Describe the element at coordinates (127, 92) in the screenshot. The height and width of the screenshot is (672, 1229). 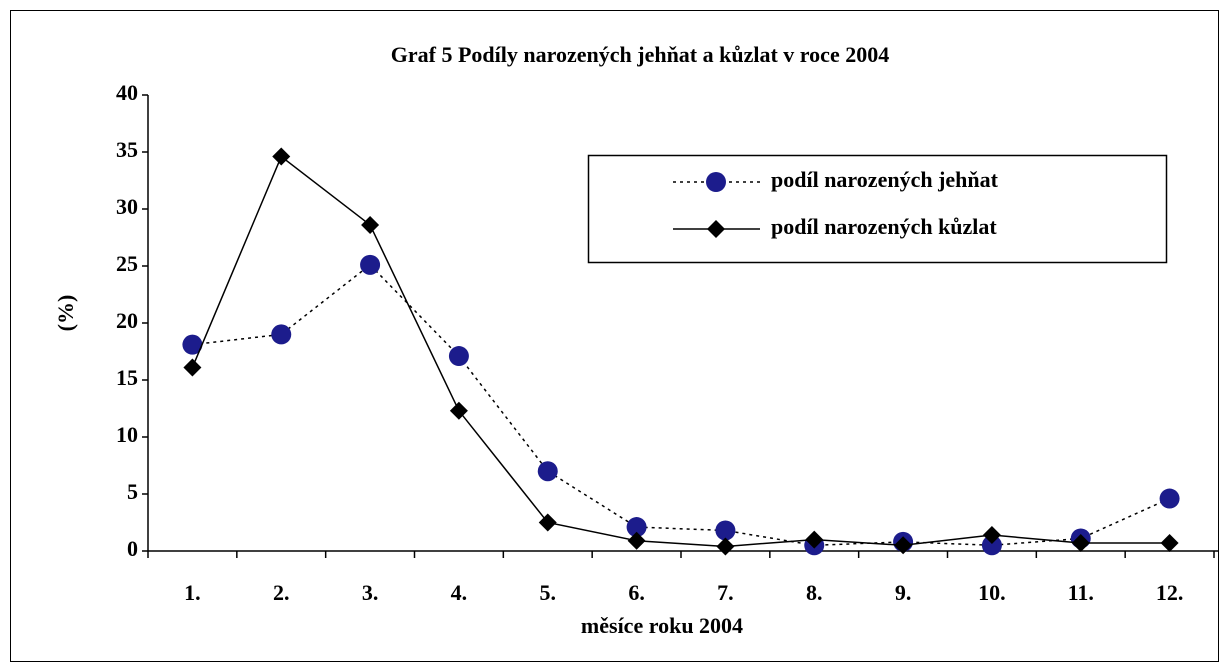
I see `y-tick-label: 40` at that location.